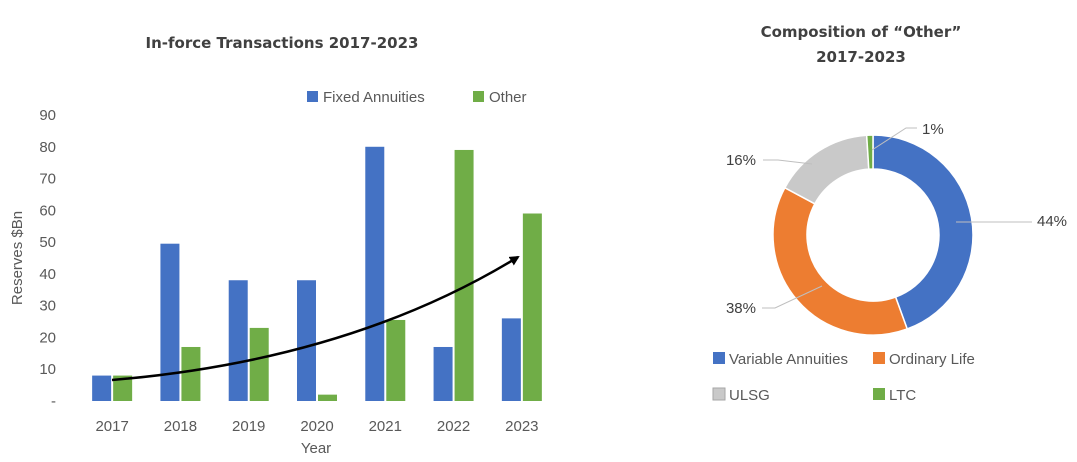 This screenshot has height=462, width=1077. I want to click on y-tick-label: 60, so click(47, 210).